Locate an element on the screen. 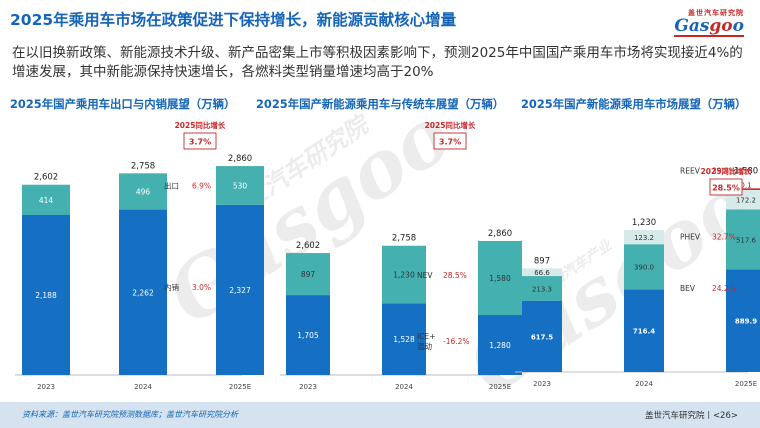  chart-3-seglabel-2025E-1: 517.6 is located at coordinates (746, 240).